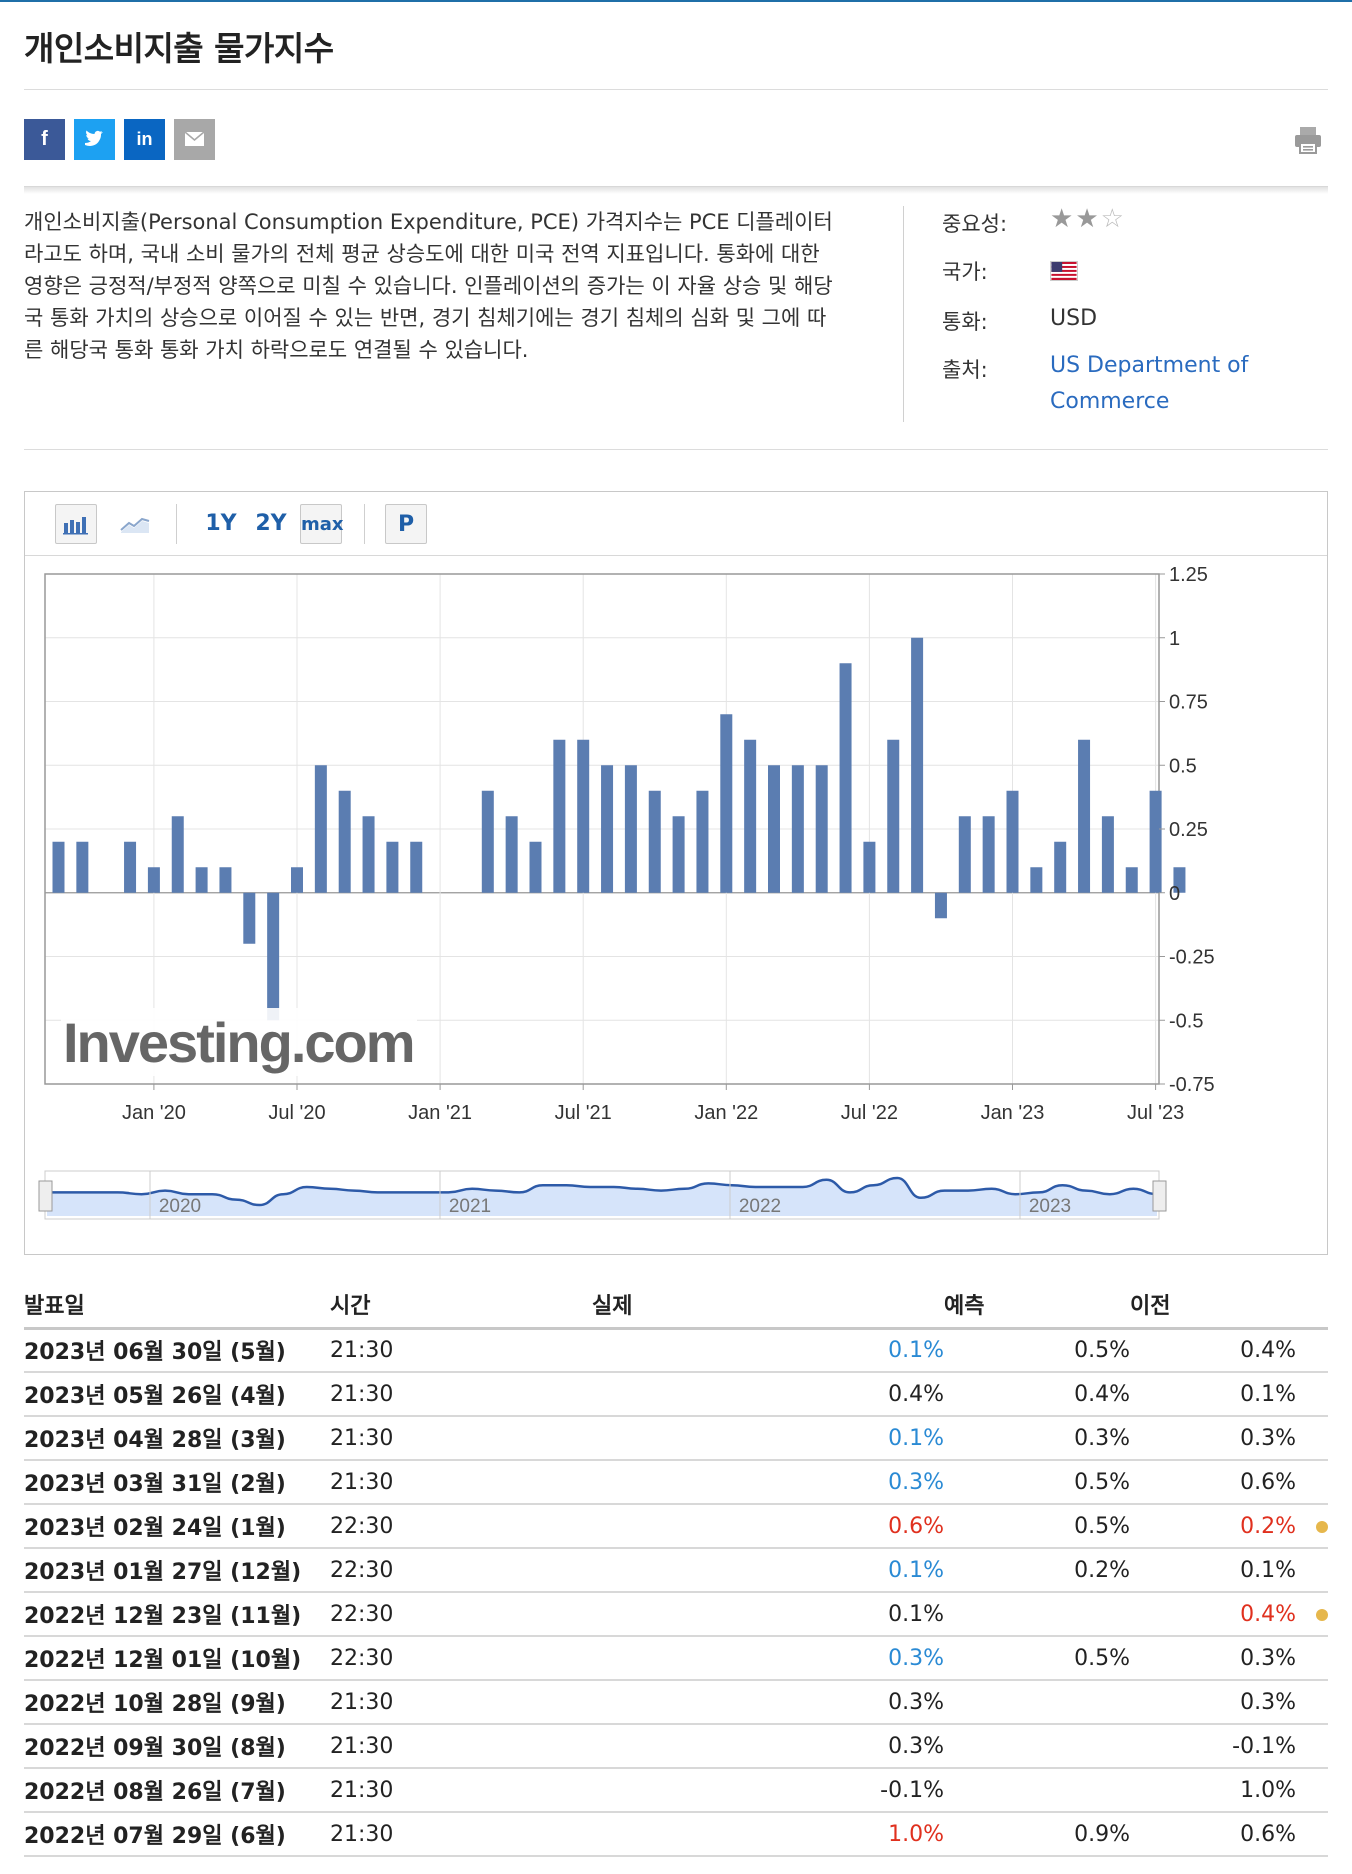 Image resolution: width=1352 pixels, height=1874 pixels. What do you see at coordinates (406, 524) in the screenshot?
I see `p-button: P` at bounding box center [406, 524].